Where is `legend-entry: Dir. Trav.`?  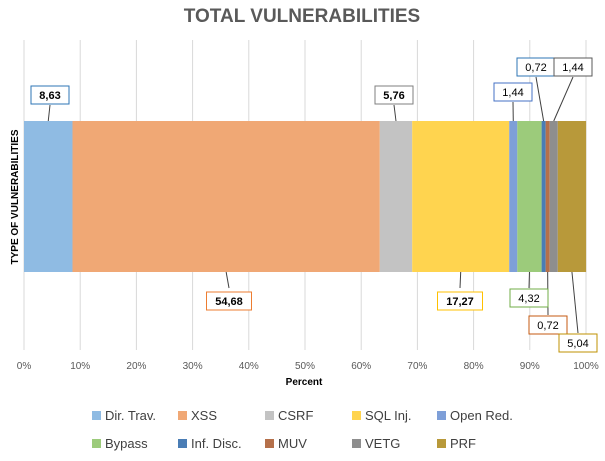 legend-entry: Dir. Trav. is located at coordinates (130, 415).